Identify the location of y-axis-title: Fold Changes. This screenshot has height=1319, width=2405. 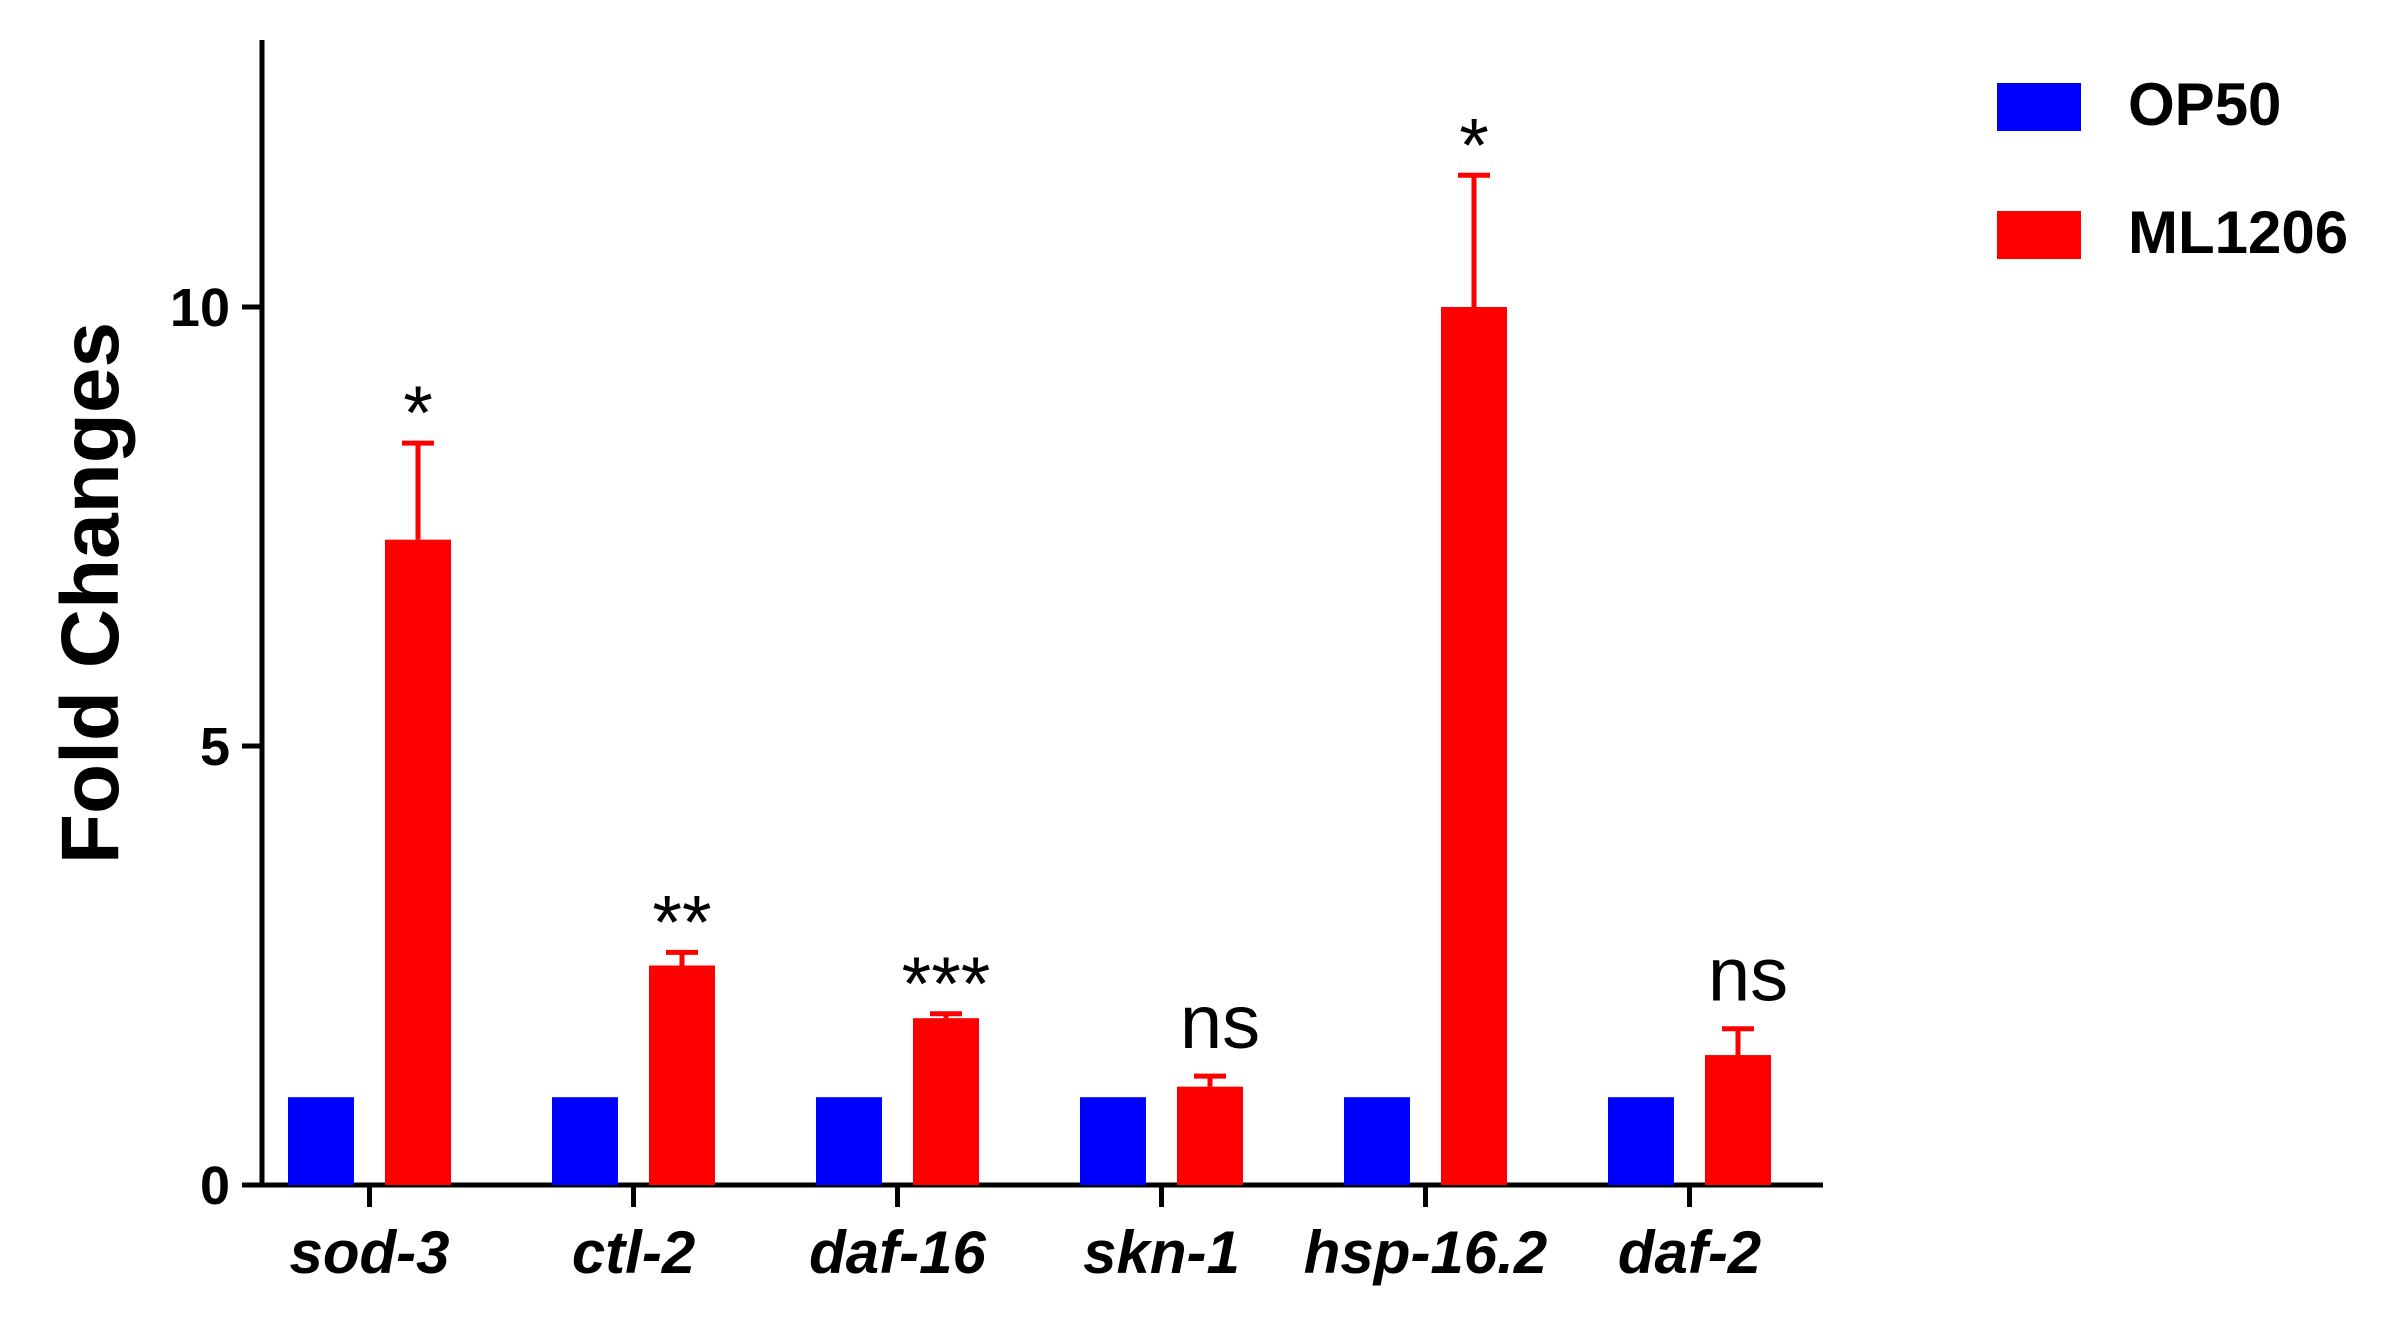
(90, 593).